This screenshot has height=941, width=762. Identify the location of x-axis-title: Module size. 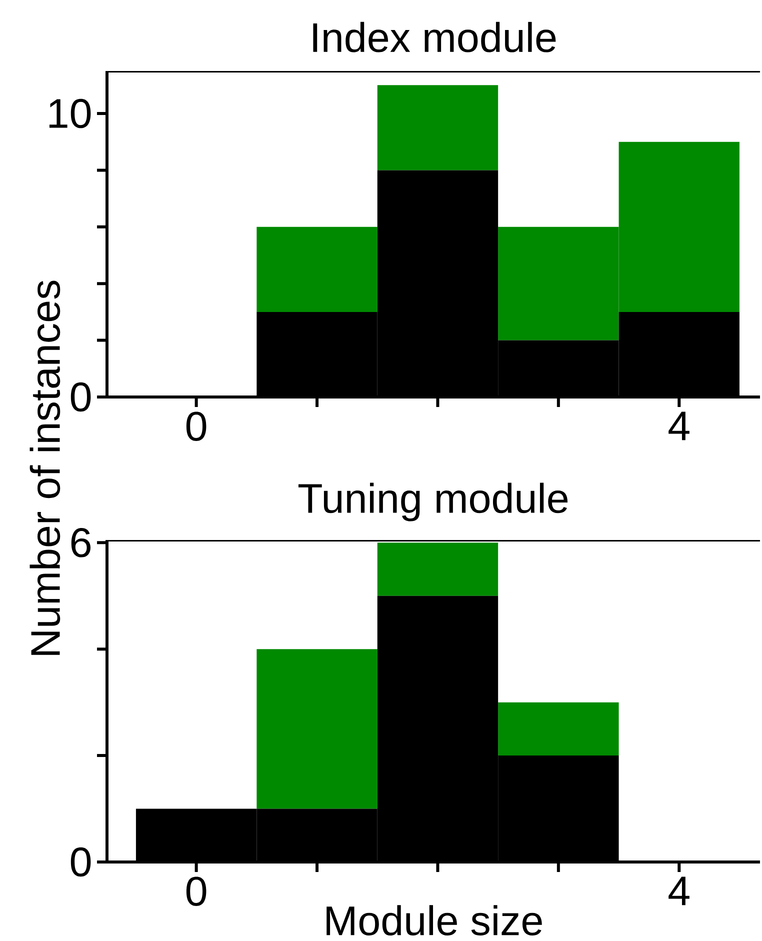
(434, 920).